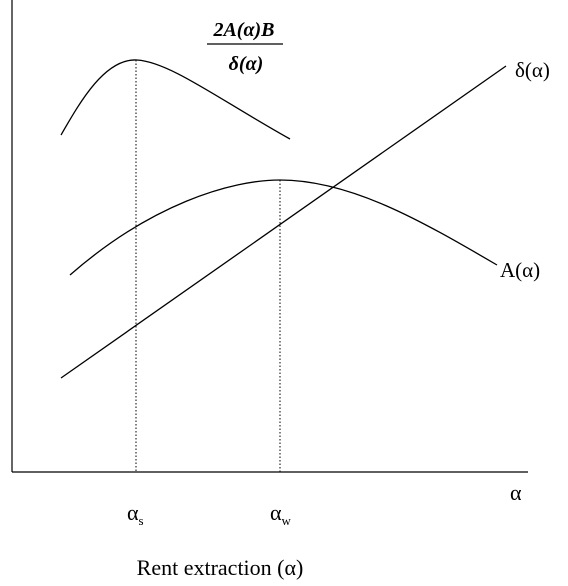 The image size is (568, 586). Describe the element at coordinates (287, 520) in the screenshot. I see `alpha-w-sub: w` at that location.